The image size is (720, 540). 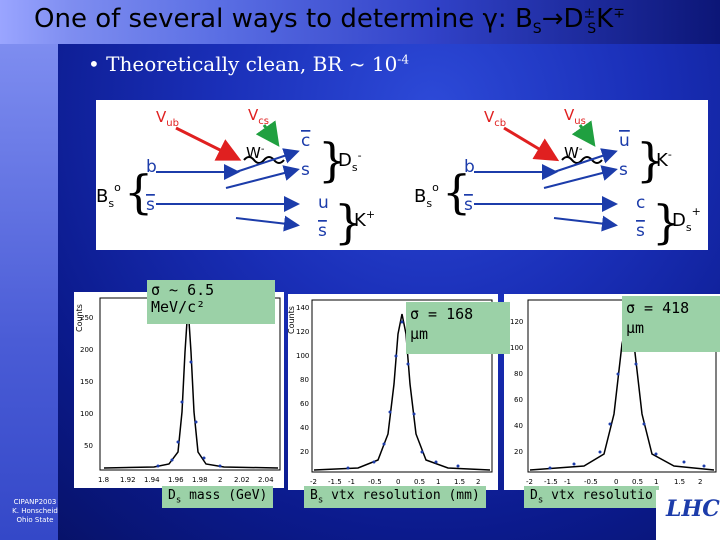 I want to click on svg-text: 50, so click(x=88, y=446).